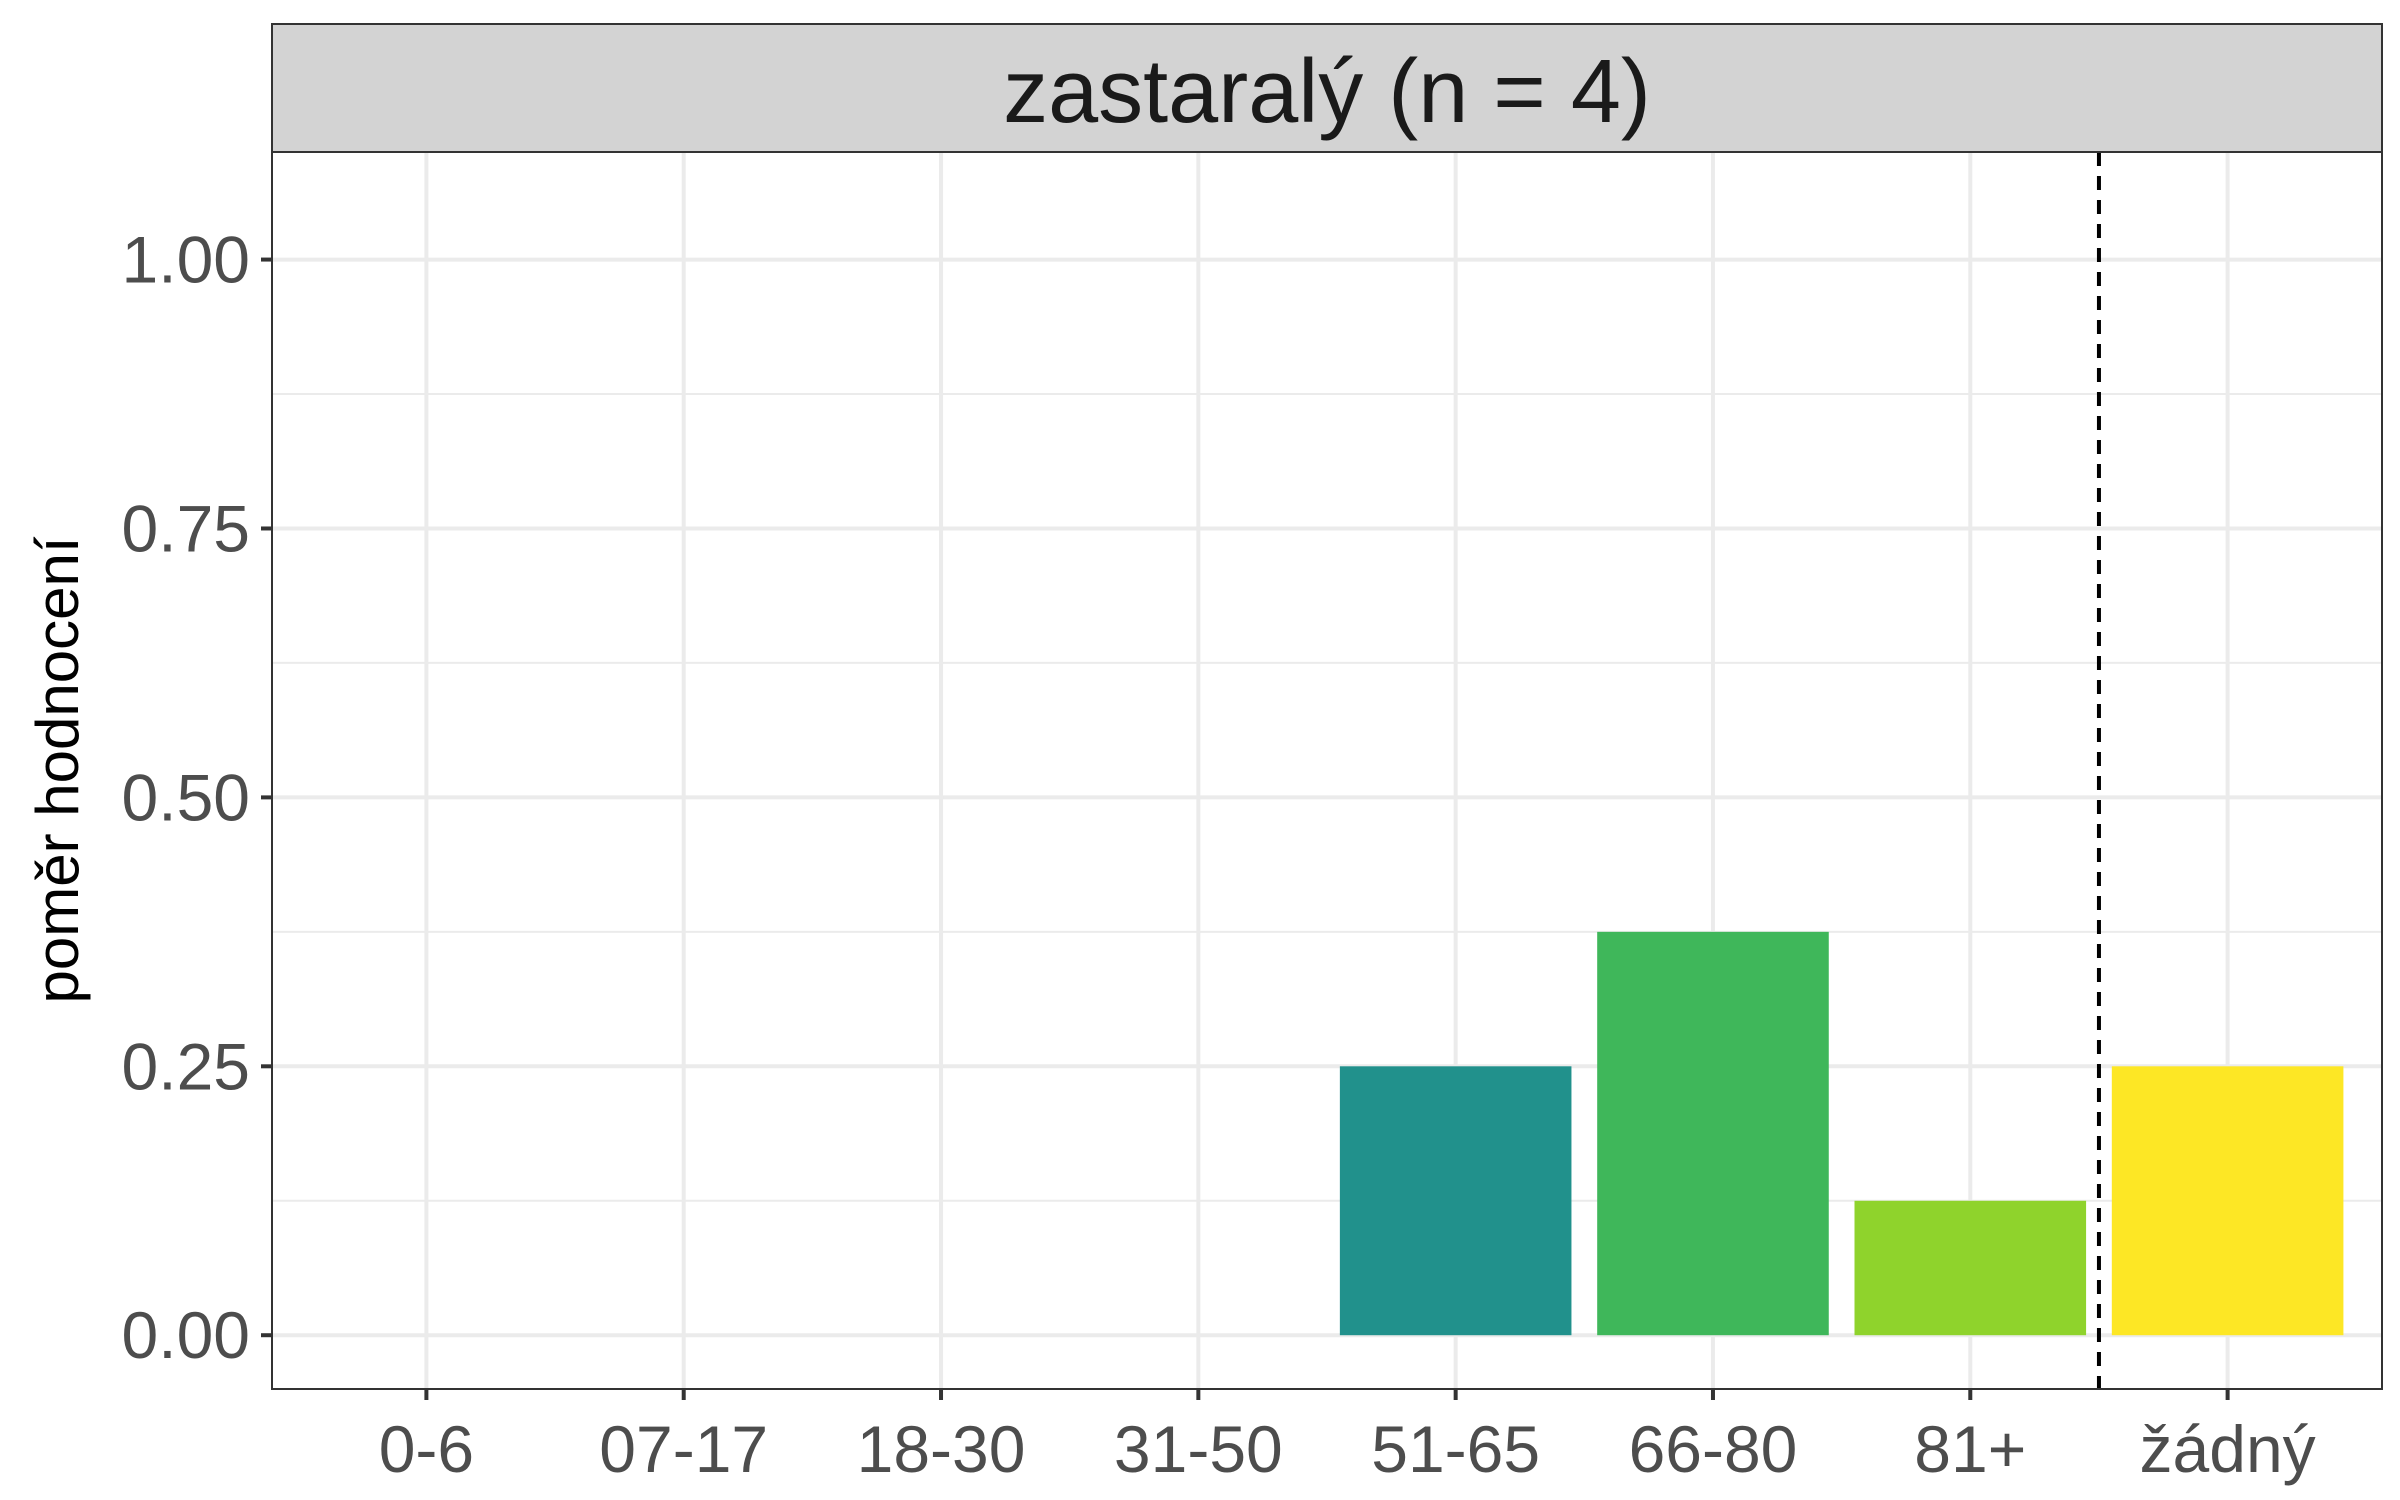 This screenshot has height=1500, width=2400. What do you see at coordinates (1347, 1437) in the screenshot?
I see `x-axis: 0-6 07-17 18-30 31-50 51-65 66-80 81+ žádný` at bounding box center [1347, 1437].